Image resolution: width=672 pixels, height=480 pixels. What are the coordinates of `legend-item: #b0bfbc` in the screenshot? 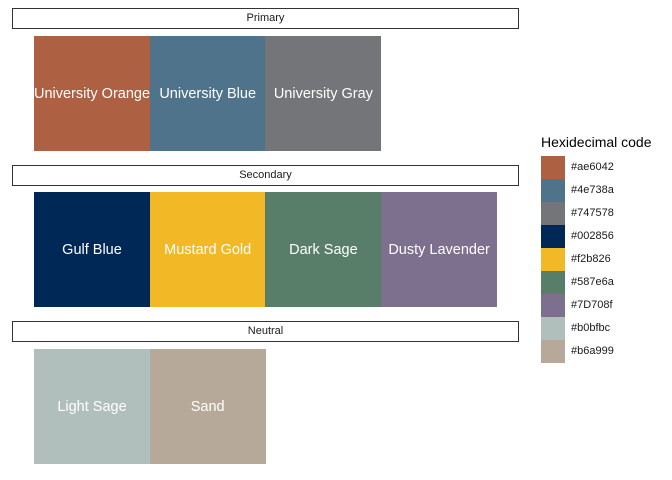 It's located at (596, 328).